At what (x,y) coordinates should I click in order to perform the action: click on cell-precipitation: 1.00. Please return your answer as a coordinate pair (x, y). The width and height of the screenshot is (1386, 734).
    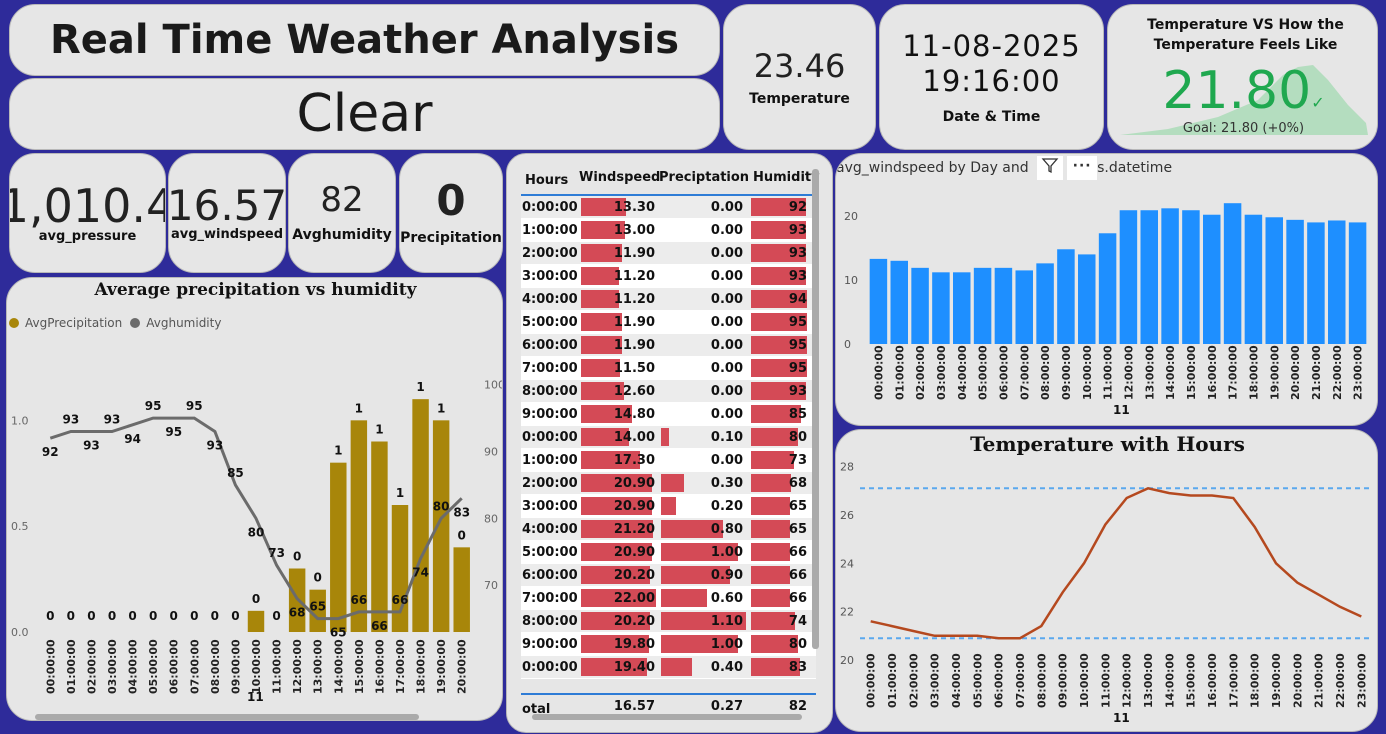
    Looking at the image, I should click on (704, 644).